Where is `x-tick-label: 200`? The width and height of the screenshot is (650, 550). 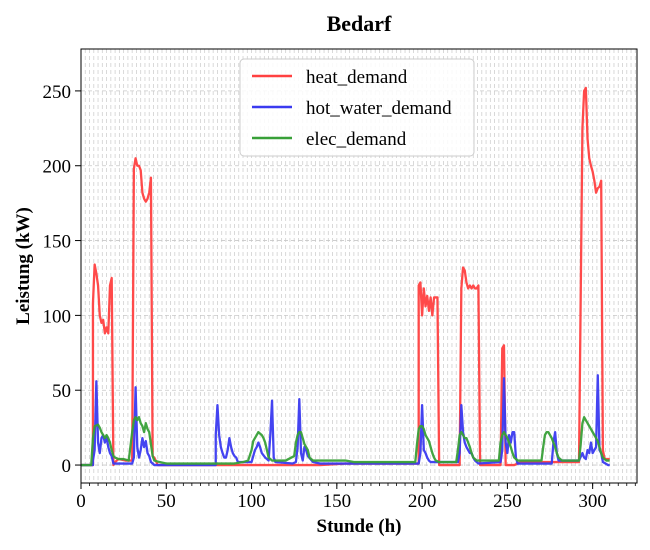 x-tick-label: 200 is located at coordinates (422, 501).